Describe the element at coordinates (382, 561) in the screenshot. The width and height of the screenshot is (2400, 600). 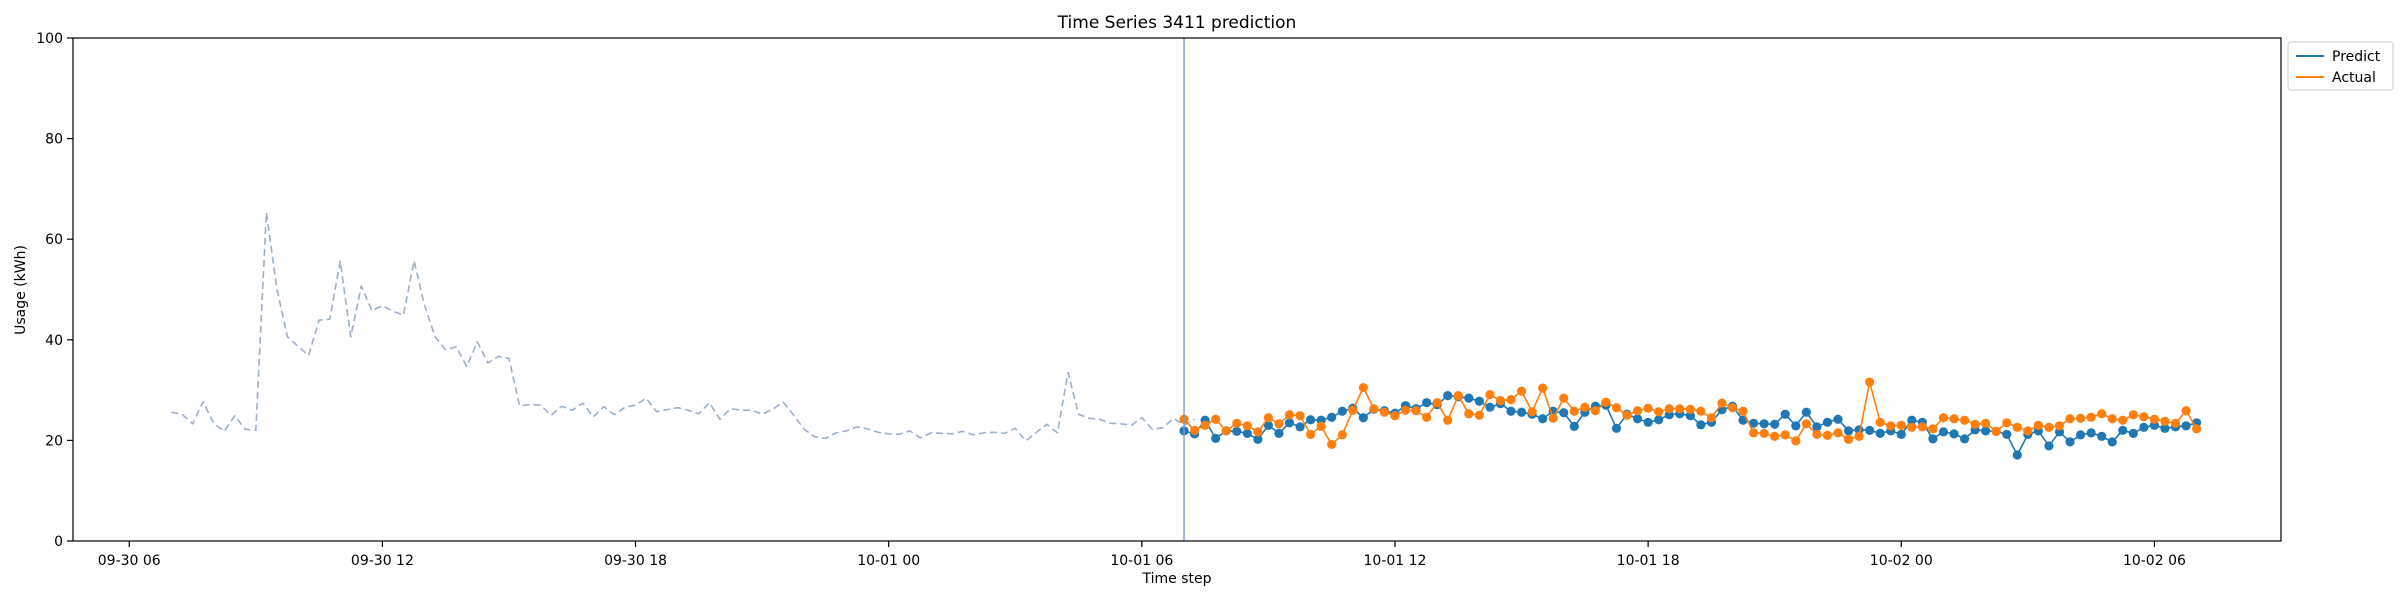
I see `x-tick-label: 09-30 12` at that location.